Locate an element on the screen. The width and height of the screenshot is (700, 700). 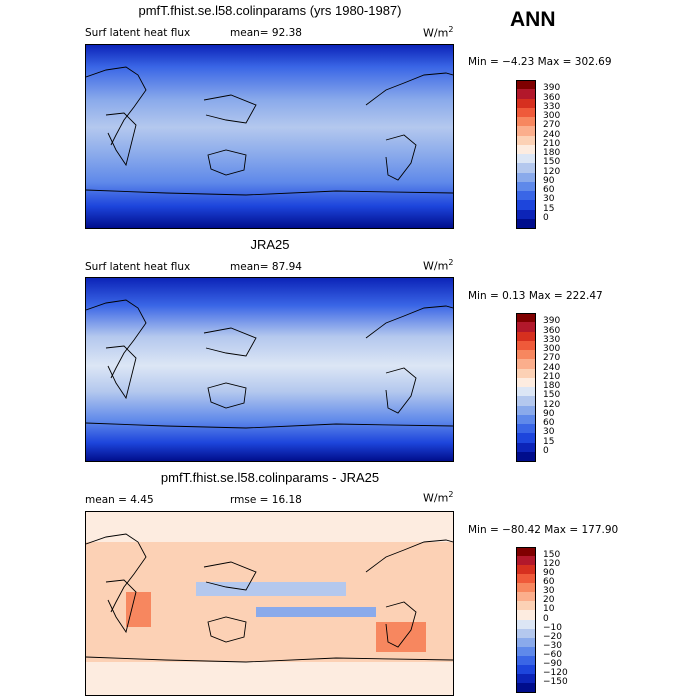
panel2-title: JRA25 is located at coordinates (270, 244).